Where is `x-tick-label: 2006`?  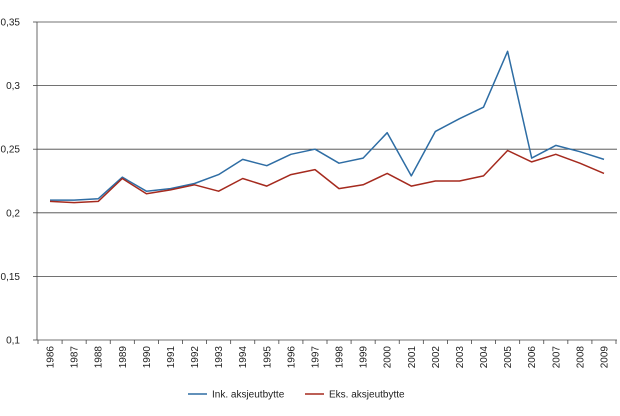
x-tick-label: 2006 is located at coordinates (532, 357).